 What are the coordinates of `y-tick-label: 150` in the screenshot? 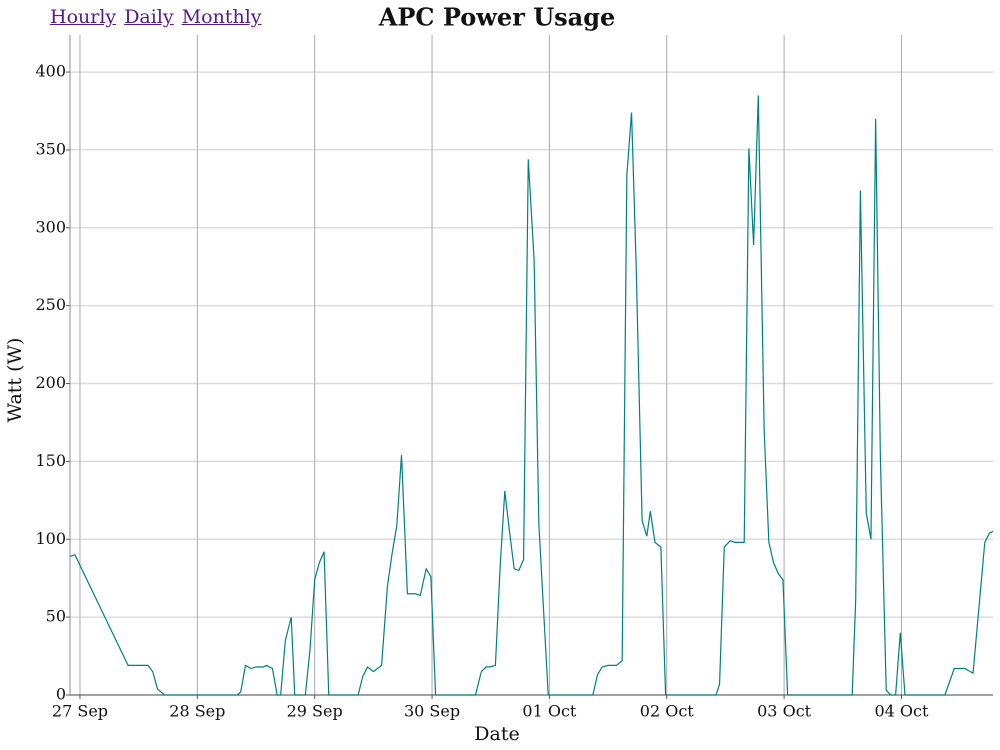 It's located at (50, 460).